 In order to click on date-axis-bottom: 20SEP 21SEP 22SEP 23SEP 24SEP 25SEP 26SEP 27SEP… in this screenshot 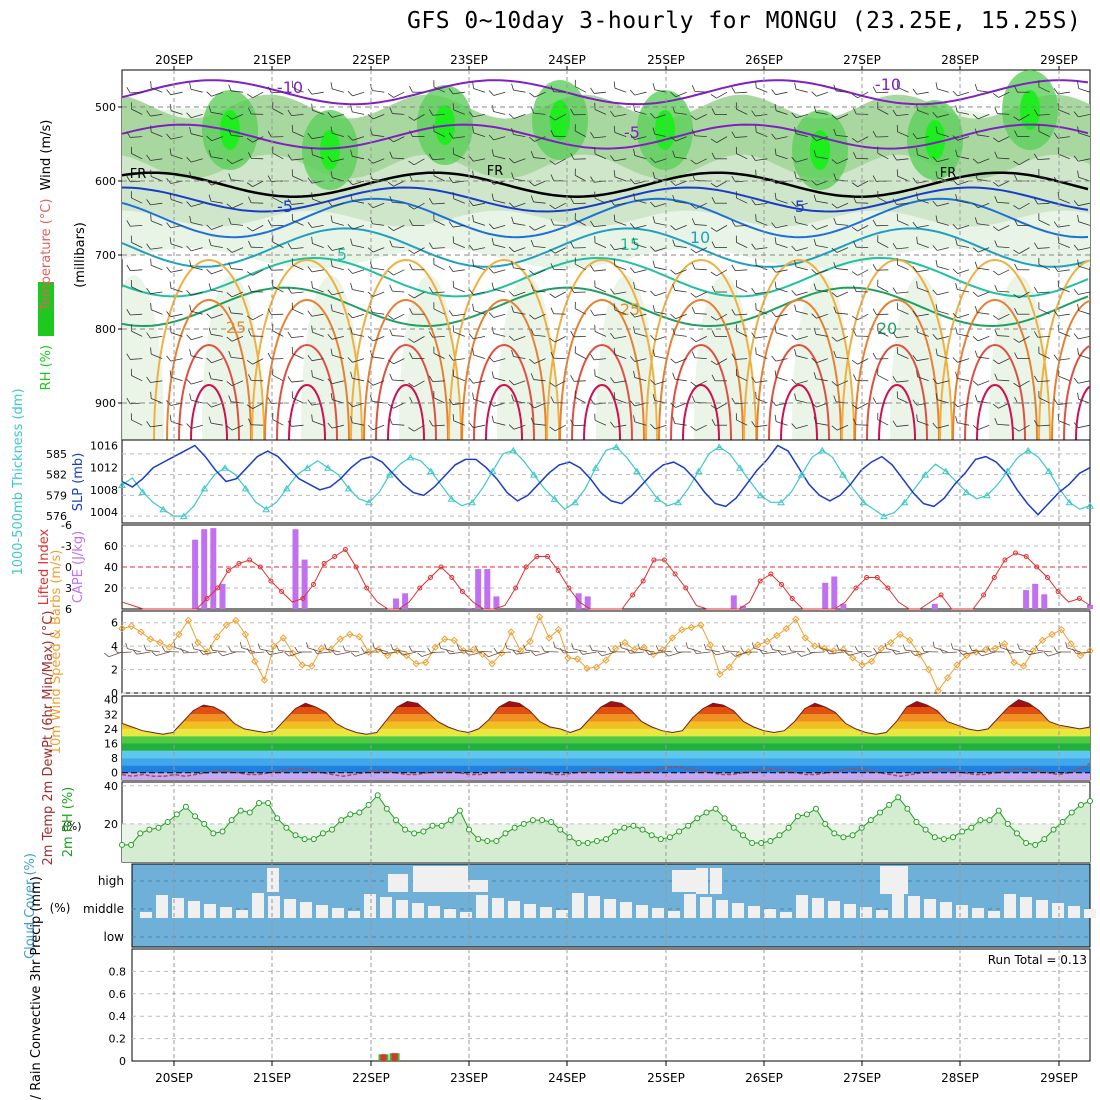, I will do `click(616, 1073)`.